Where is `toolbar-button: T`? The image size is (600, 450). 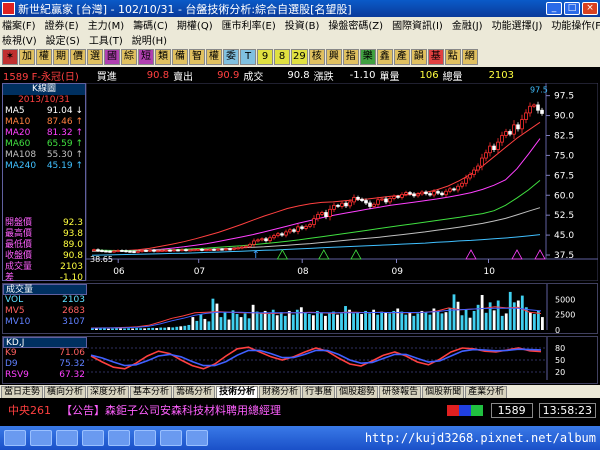 toolbar-button: T is located at coordinates (248, 57).